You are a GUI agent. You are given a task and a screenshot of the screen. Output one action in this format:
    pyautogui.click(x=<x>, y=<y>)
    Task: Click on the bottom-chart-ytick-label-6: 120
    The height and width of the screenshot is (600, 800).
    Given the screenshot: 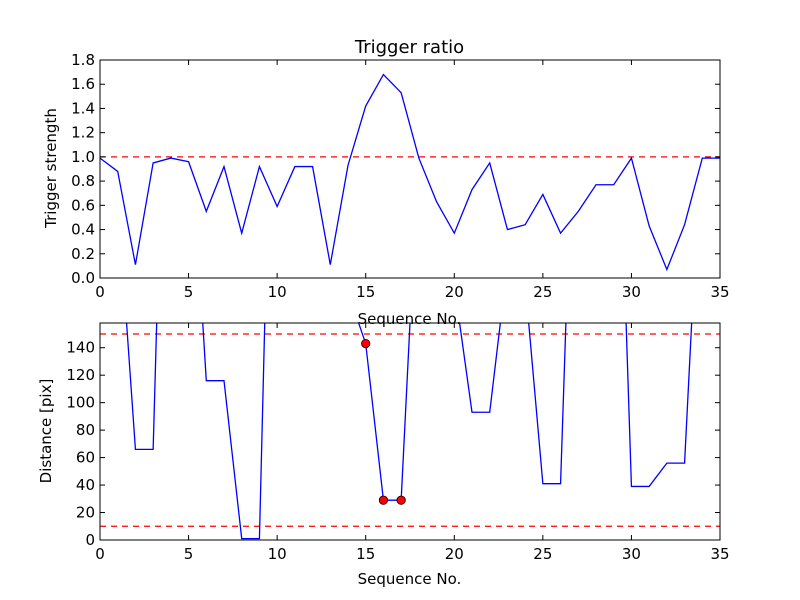 What is the action you would take?
    pyautogui.click(x=80, y=375)
    